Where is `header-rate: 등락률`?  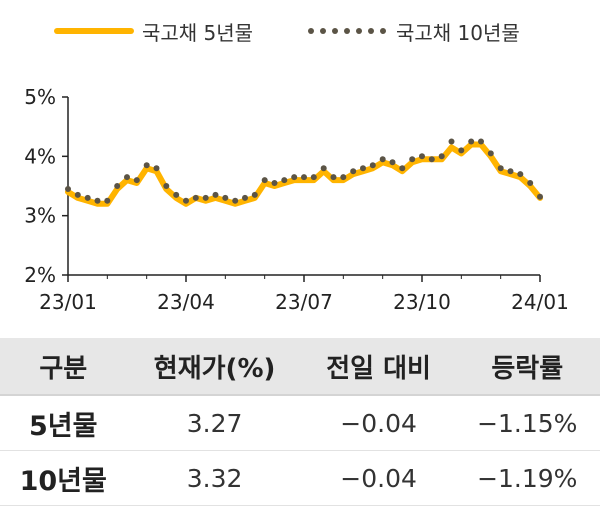
header-rate: 등락률 is located at coordinates (527, 366).